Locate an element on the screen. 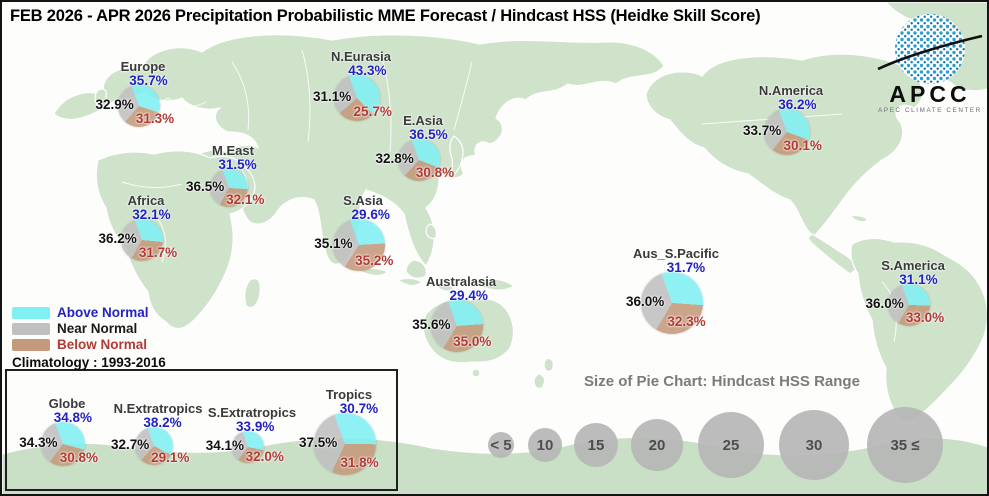  region-name-Globe: Globe is located at coordinates (67, 403).